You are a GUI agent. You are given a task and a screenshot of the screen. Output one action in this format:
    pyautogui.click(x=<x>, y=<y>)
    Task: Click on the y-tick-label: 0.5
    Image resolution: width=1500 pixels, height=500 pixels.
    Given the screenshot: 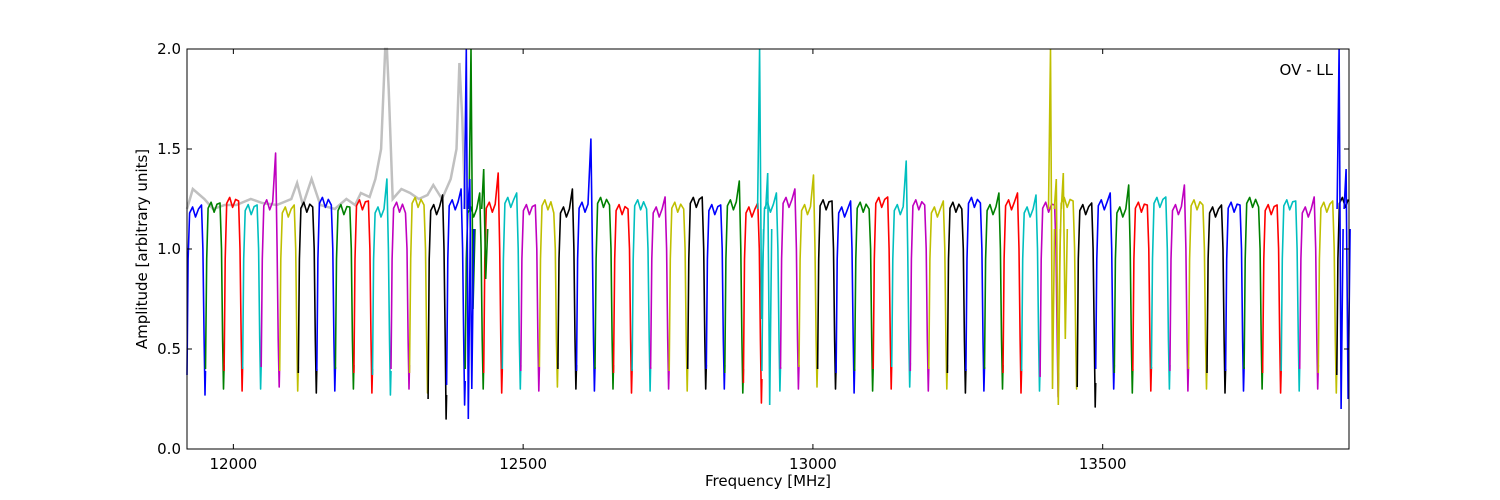 What is the action you would take?
    pyautogui.click(x=169, y=349)
    